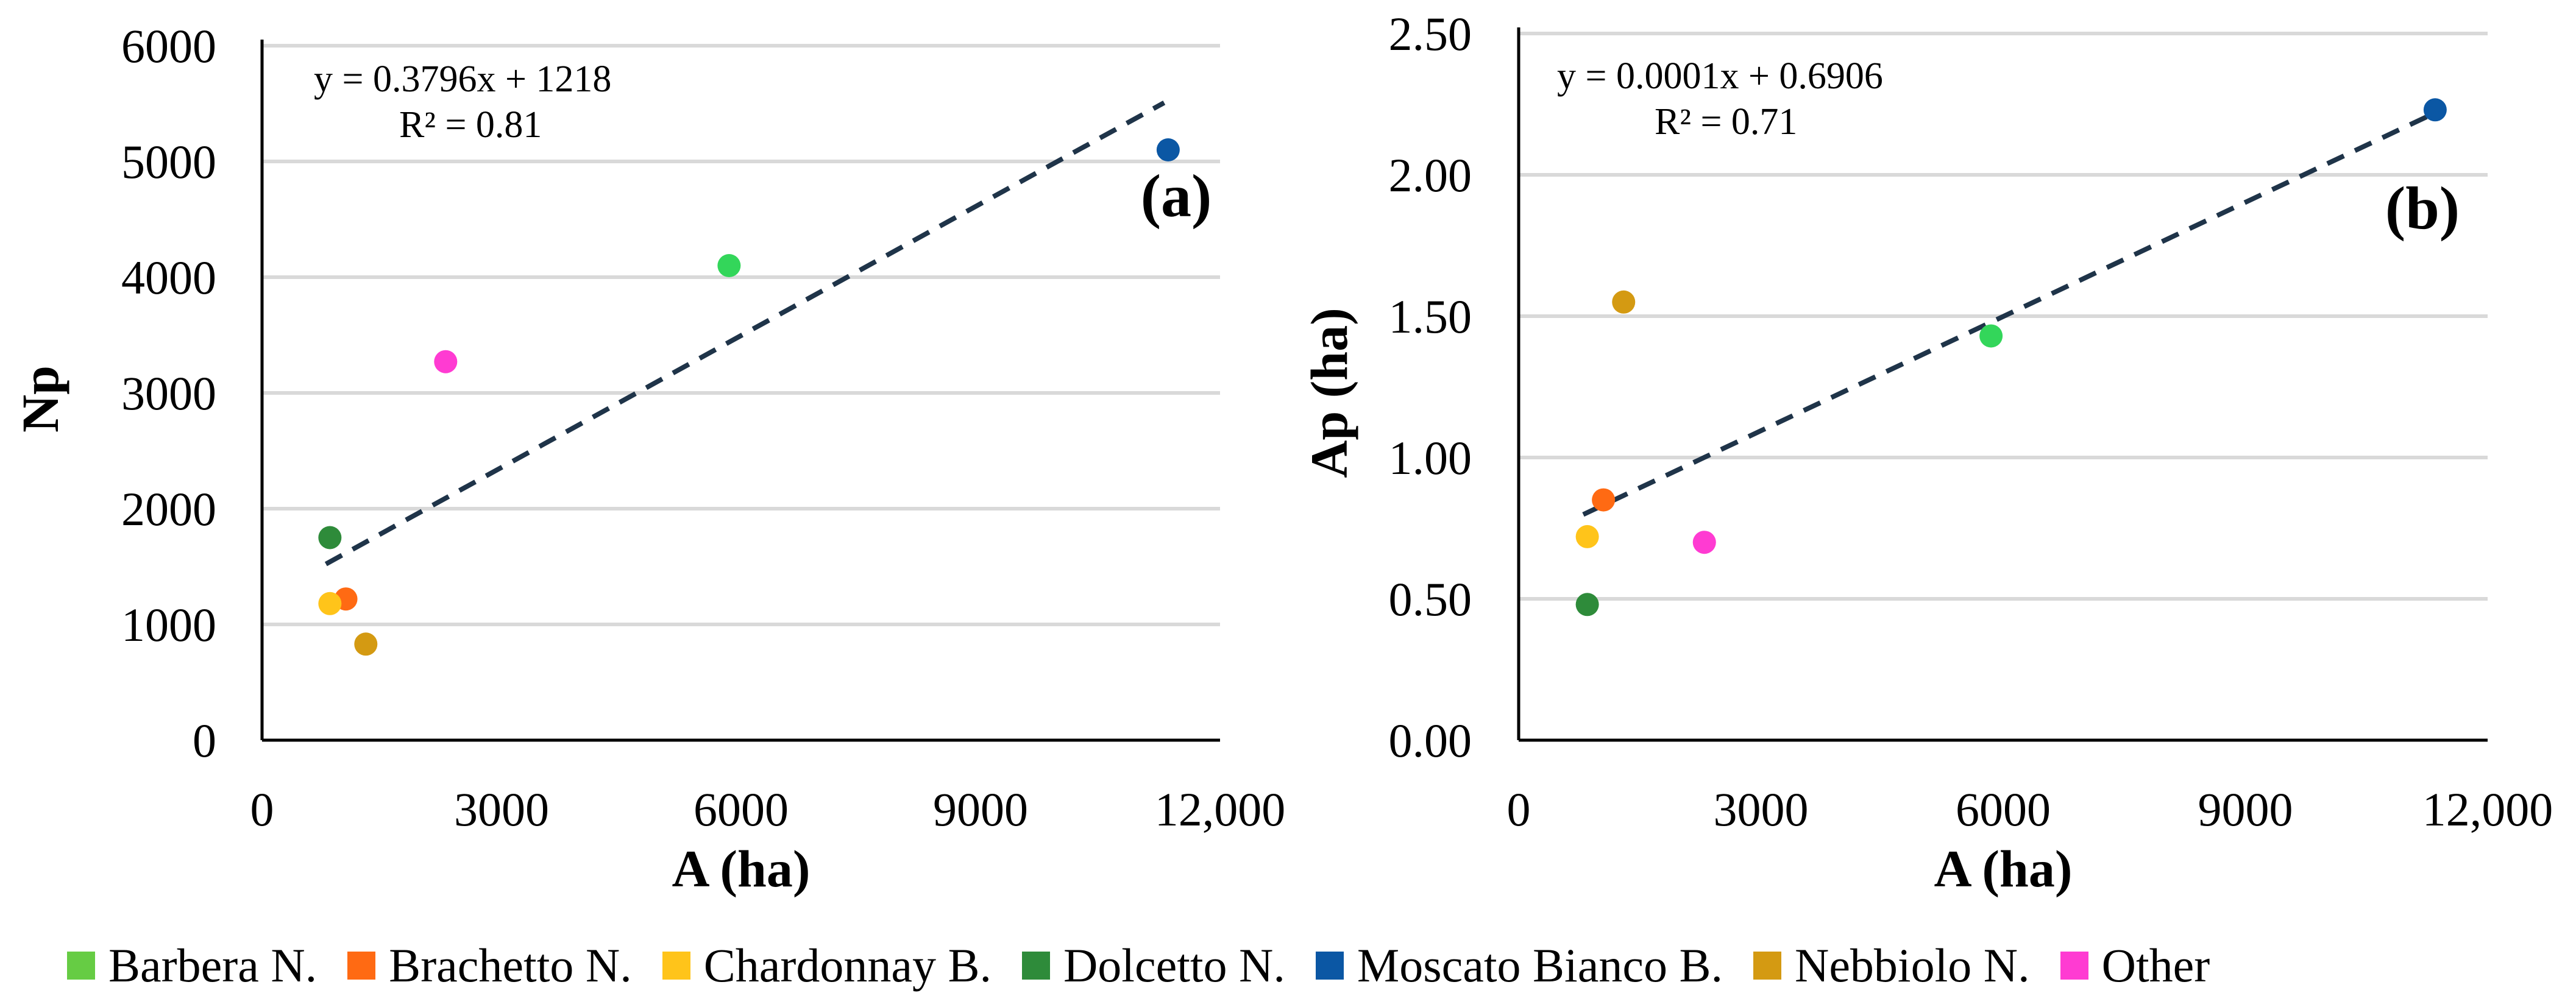 The width and height of the screenshot is (2576, 1007). I want to click on y-tick-label: 1000, so click(169, 625).